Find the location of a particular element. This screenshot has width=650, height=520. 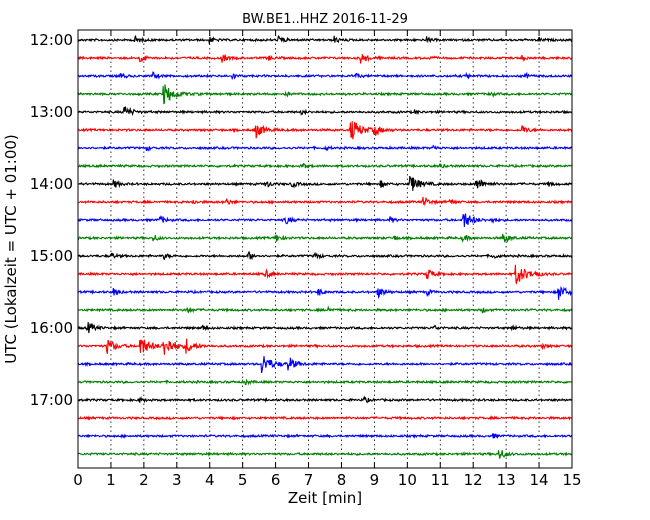

y-tick-label: 14:00 is located at coordinates (51, 184).